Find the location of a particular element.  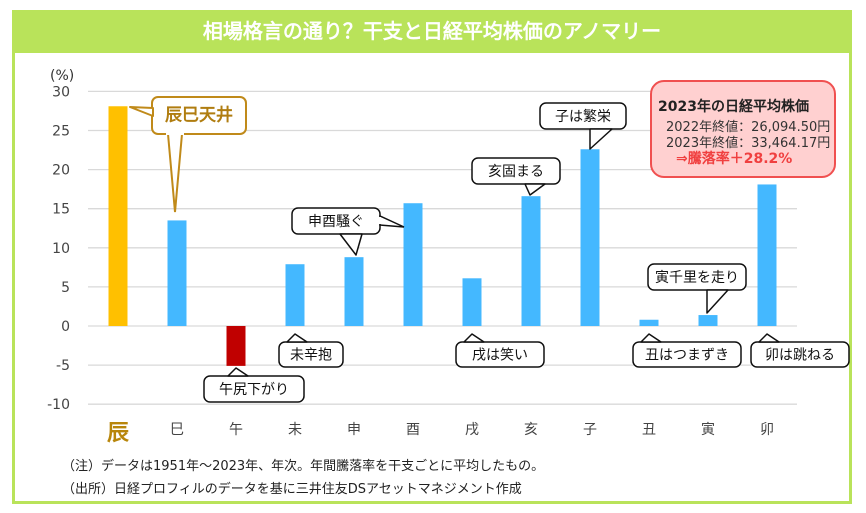

callout: 未辛抱 is located at coordinates (311, 350).